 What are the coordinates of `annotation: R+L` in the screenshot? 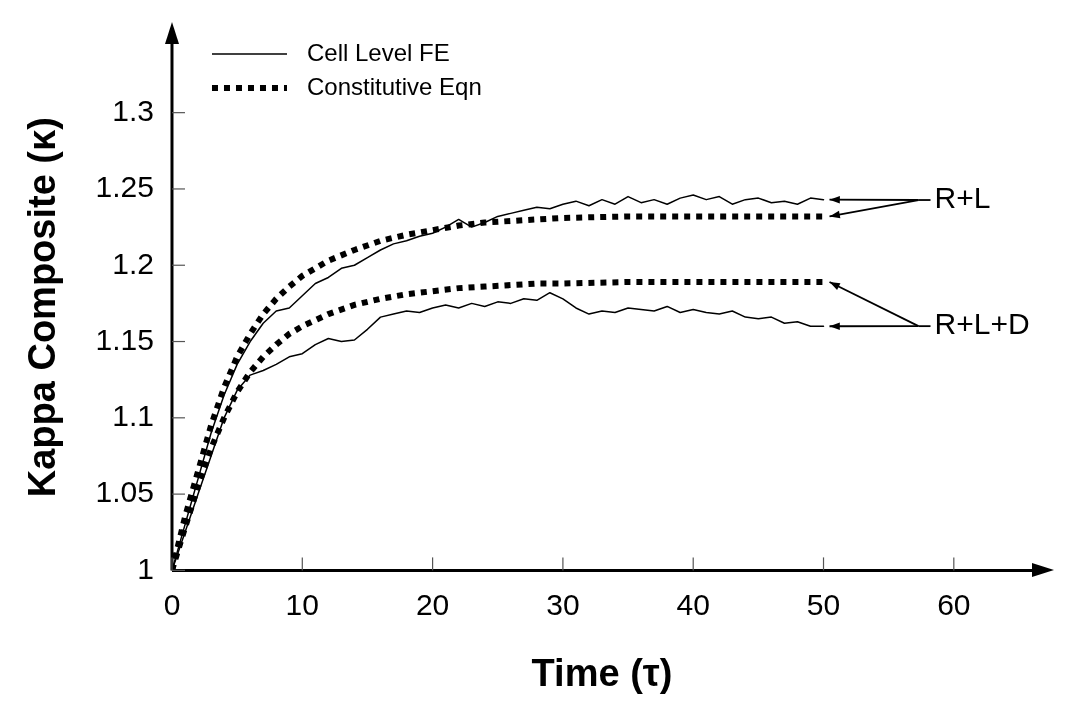 It's located at (962, 198).